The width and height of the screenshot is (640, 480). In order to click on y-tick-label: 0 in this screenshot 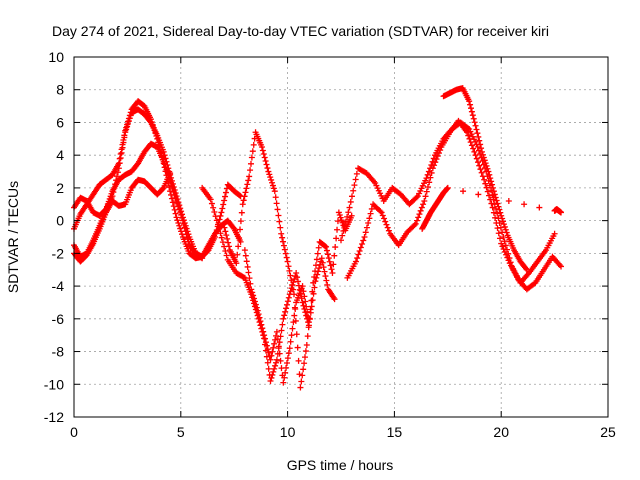, I will do `click(60, 221)`.